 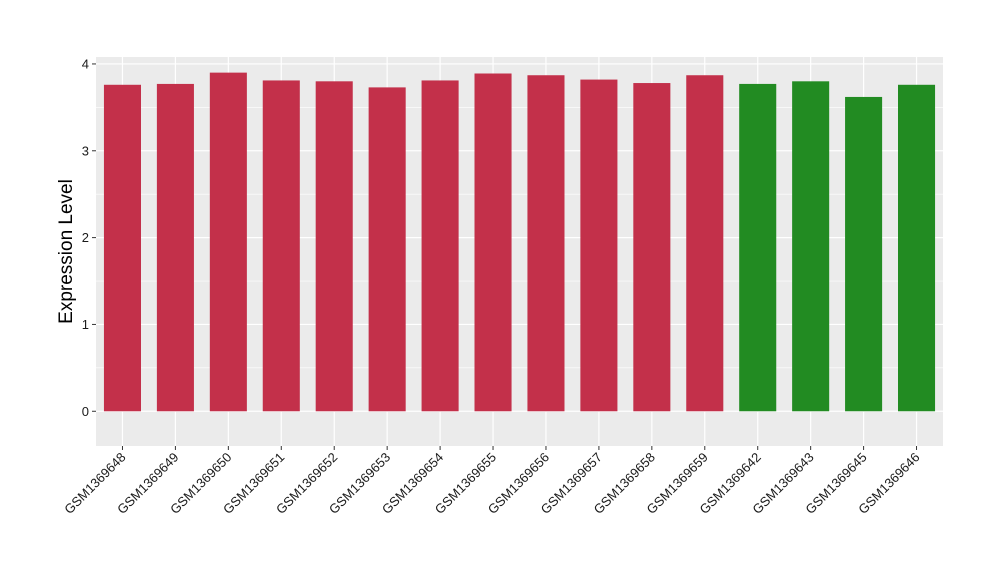 What do you see at coordinates (811, 246) in the screenshot?
I see `bar-GSM1369643` at bounding box center [811, 246].